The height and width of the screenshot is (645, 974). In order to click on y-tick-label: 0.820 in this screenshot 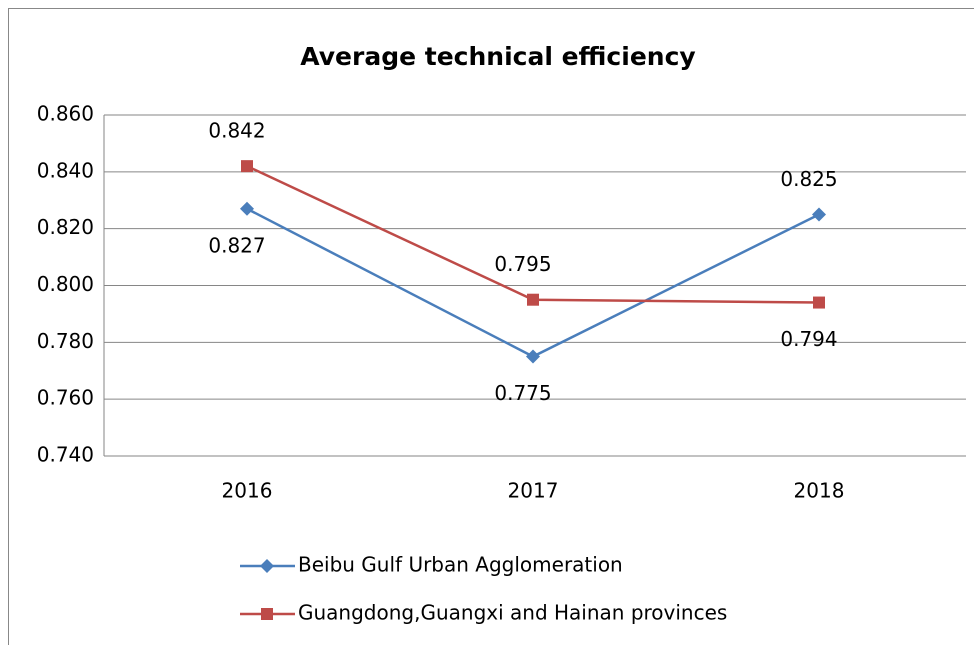, I will do `click(65, 227)`.